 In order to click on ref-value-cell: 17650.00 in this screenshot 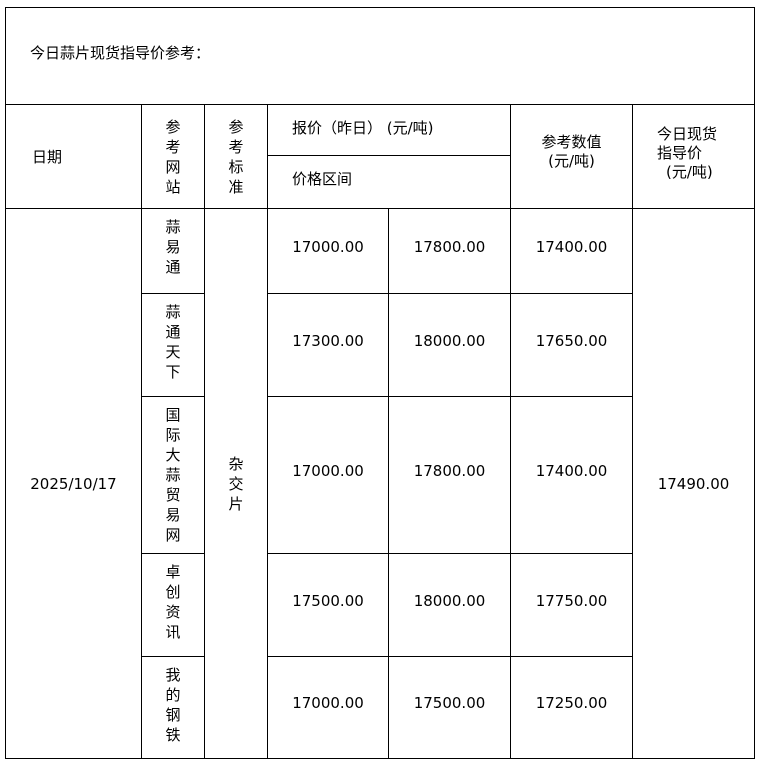, I will do `click(571, 345)`.